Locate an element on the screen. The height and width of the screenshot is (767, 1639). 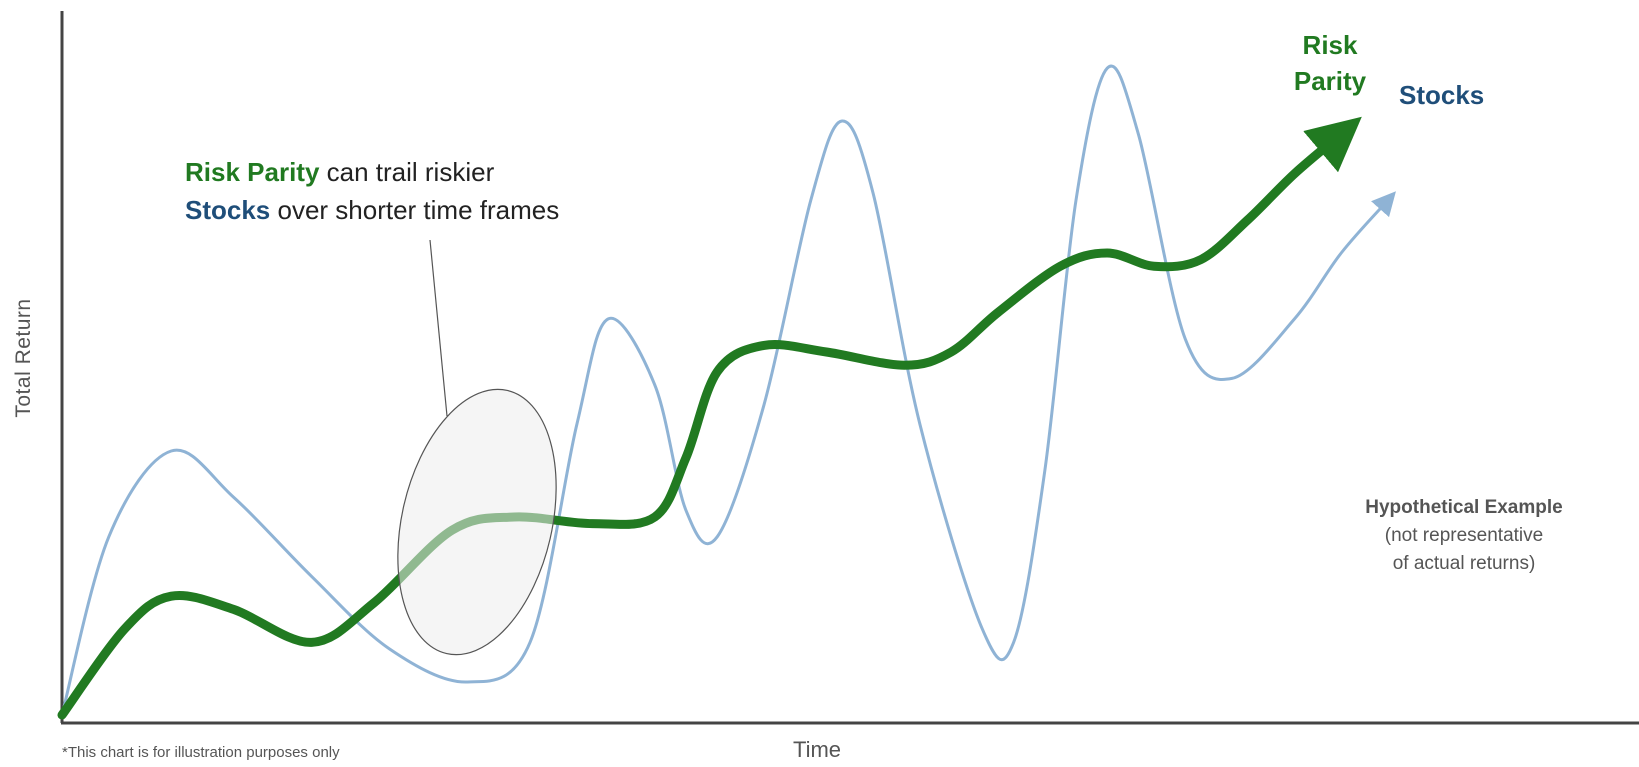
annotation-text-2: over shorter time frames is located at coordinates (415, 210).